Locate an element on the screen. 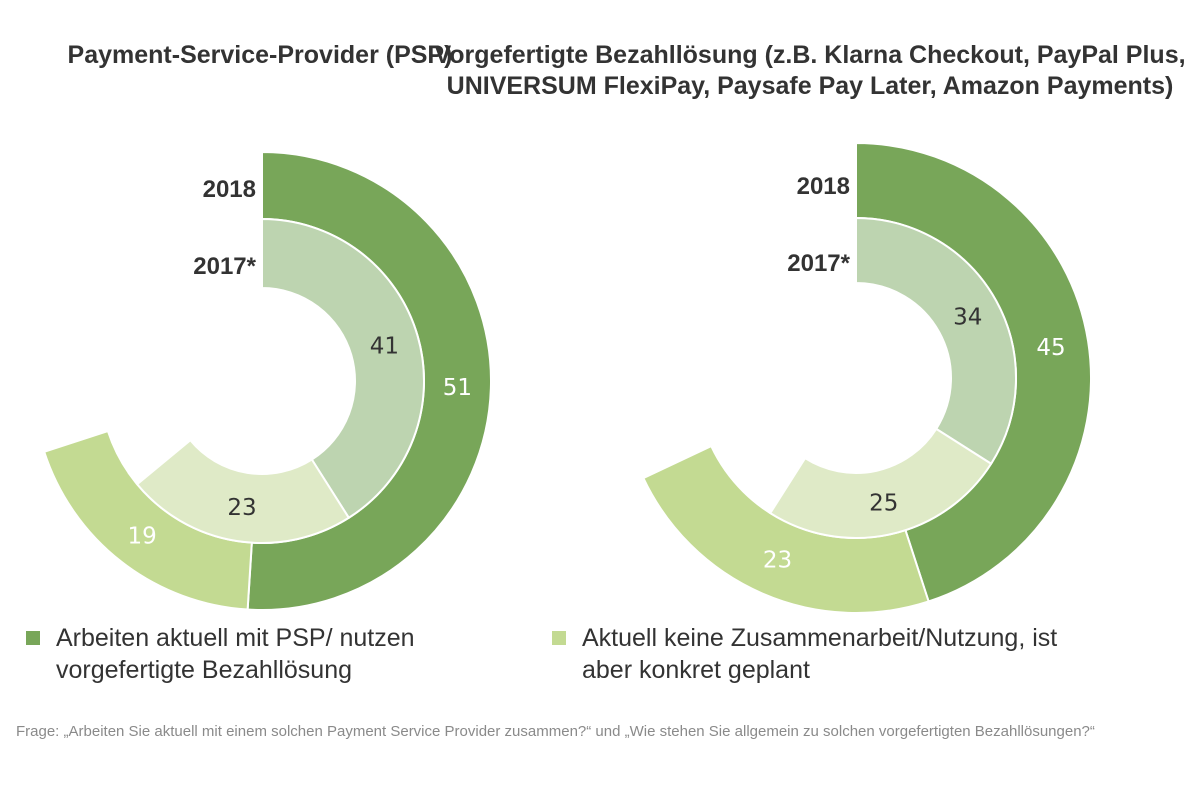 The height and width of the screenshot is (800, 1200). data-label: 34 is located at coordinates (967, 318).